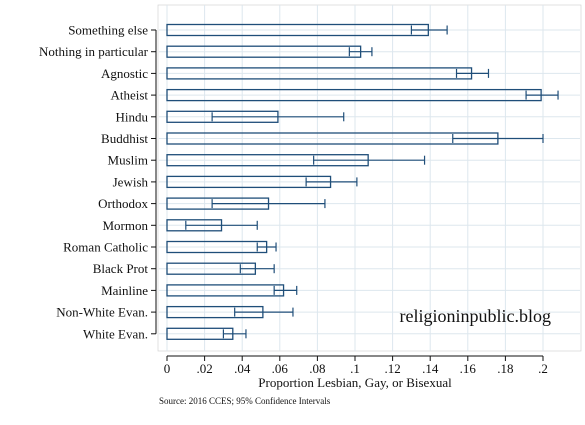  What do you see at coordinates (126, 225) in the screenshot?
I see `category-label-9: Mormon` at bounding box center [126, 225].